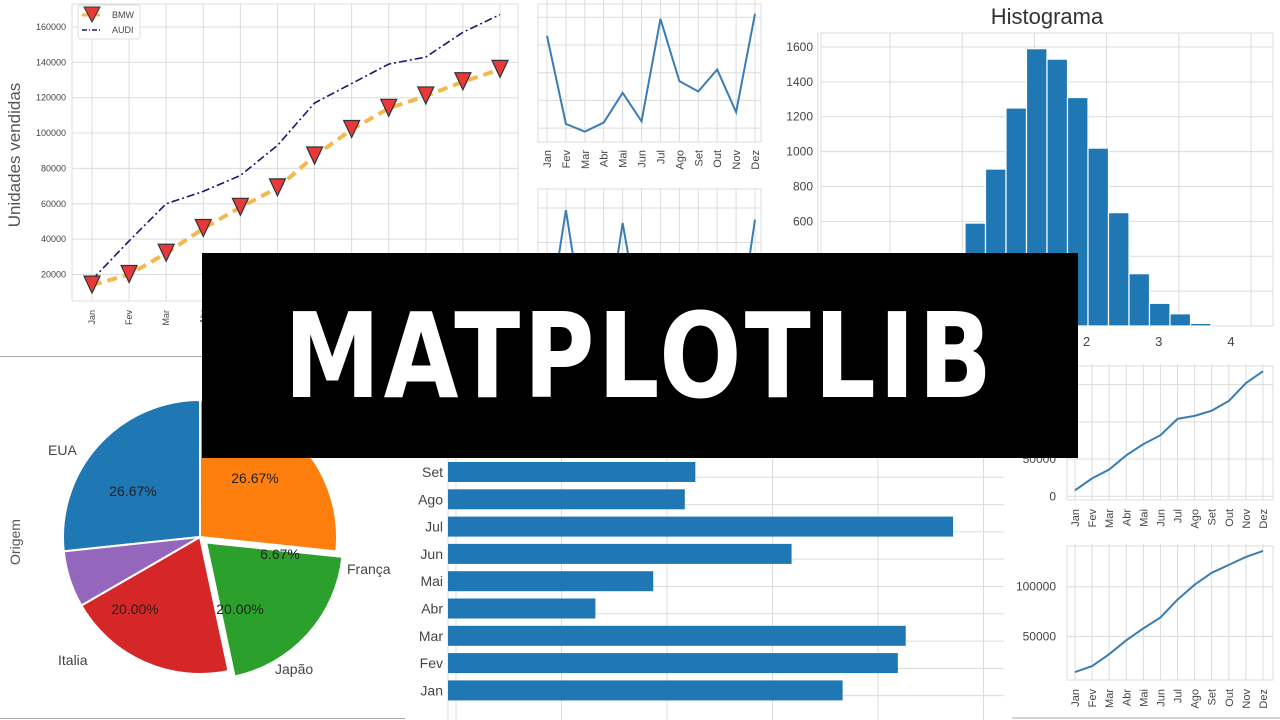  Describe the element at coordinates (51, 98) in the screenshot. I see `svg-text: 120000` at that location.